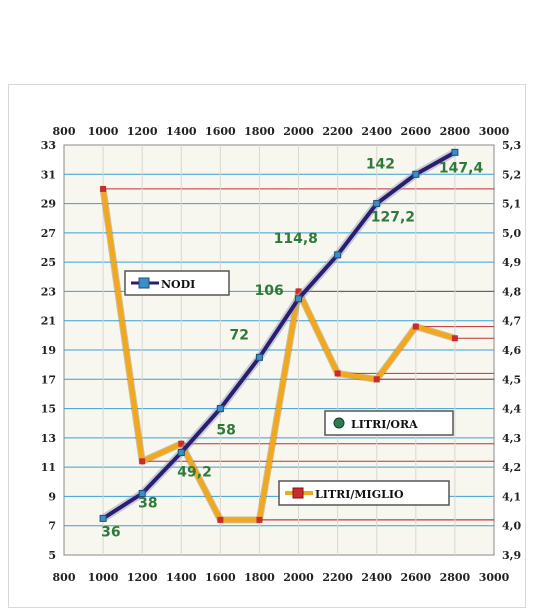 This screenshot has height=609, width=534. I want to click on x-top-tick-7: 2200, so click(337, 131).